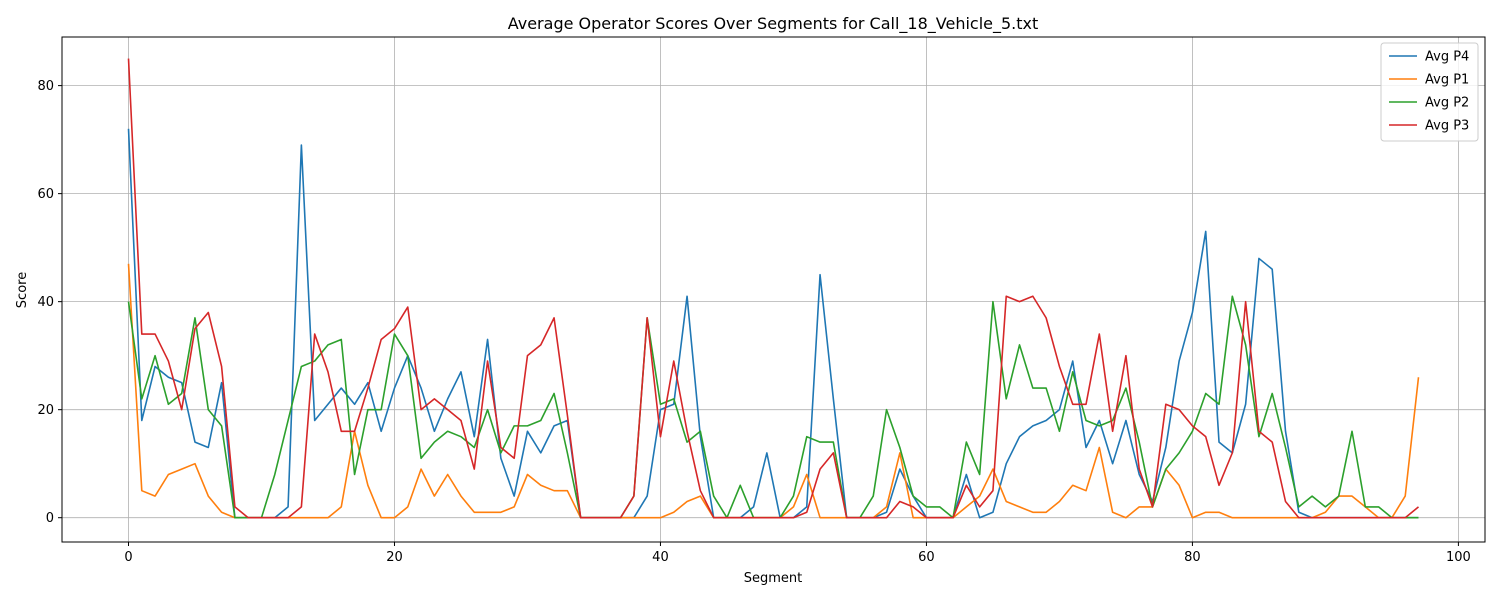  Describe the element at coordinates (660, 557) in the screenshot. I see `x-tick-label: 40` at that location.